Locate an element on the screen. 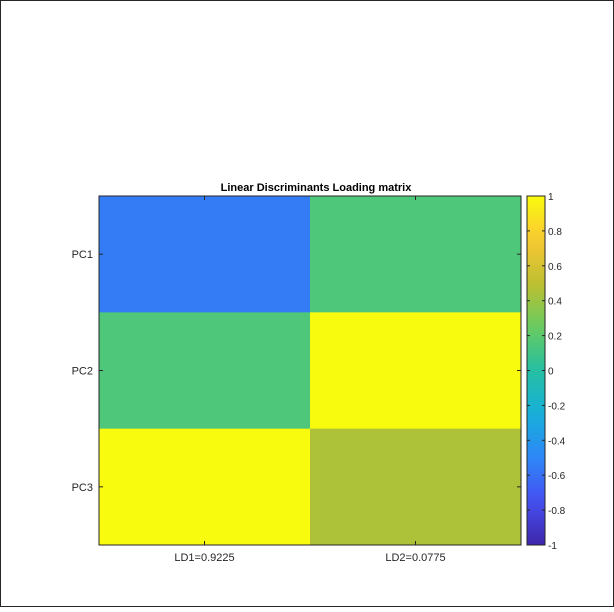 This screenshot has height=612, width=614. y-tick-label: PC2 is located at coordinates (82, 372).